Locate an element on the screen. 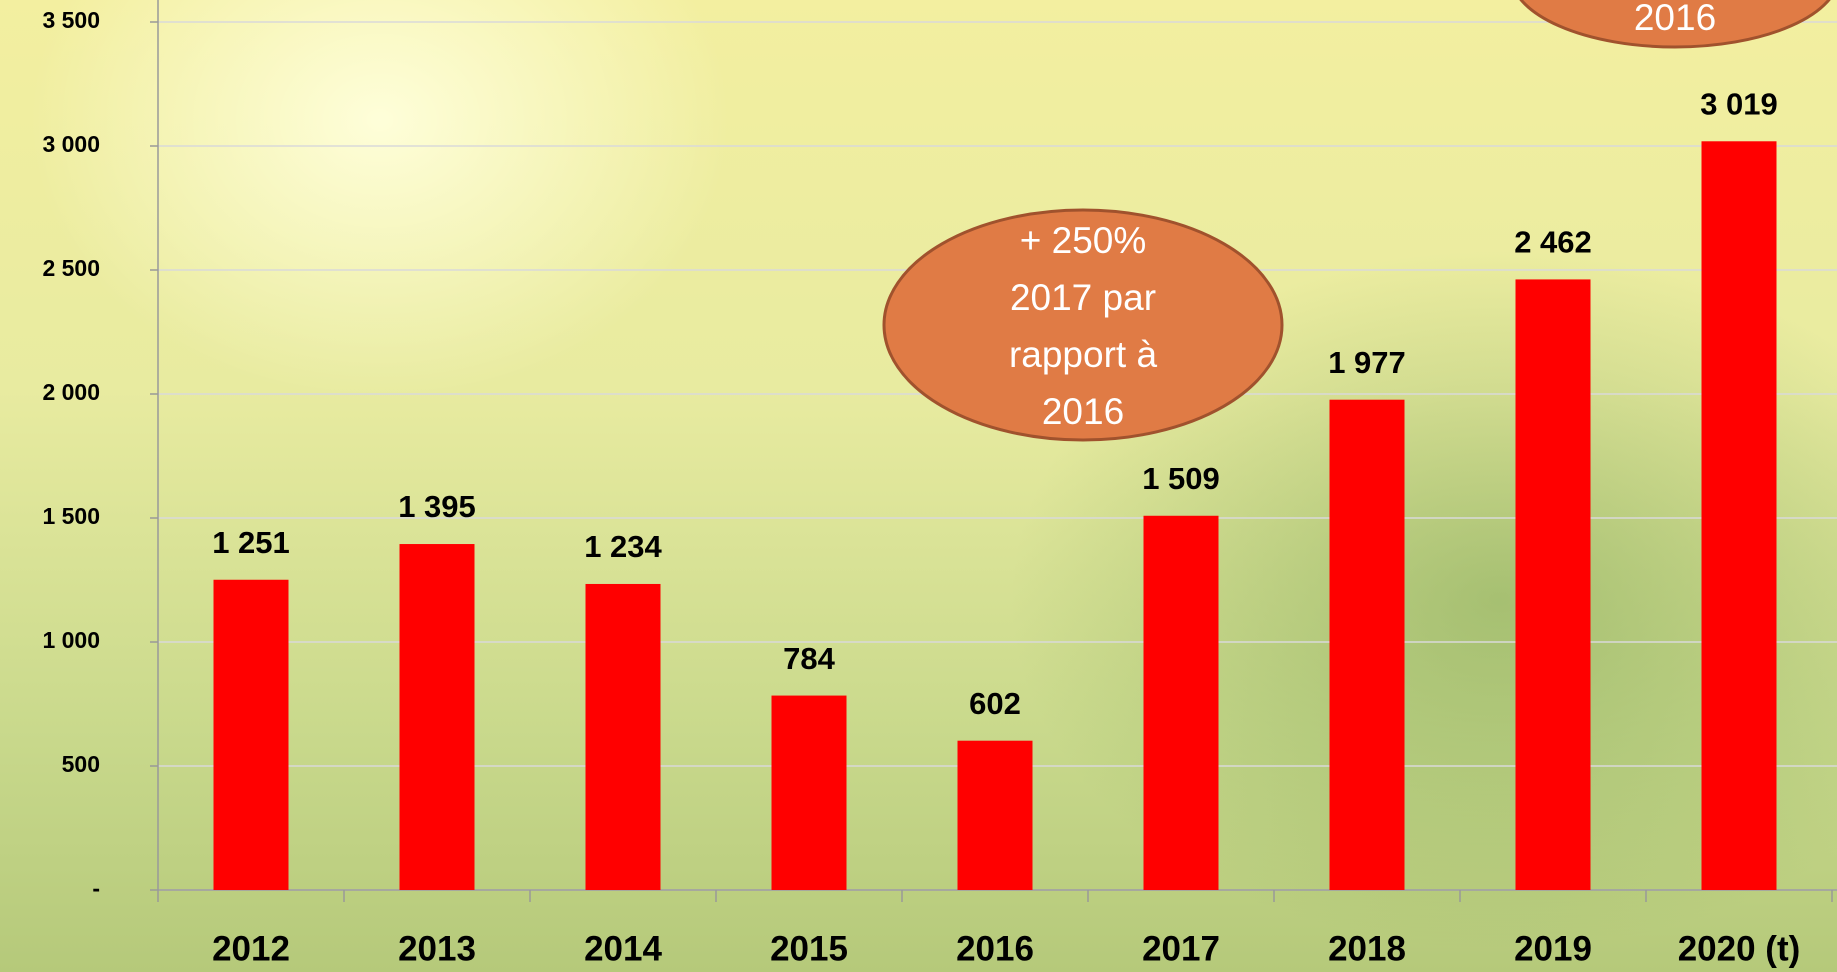  value-label: 2 462 is located at coordinates (1553, 242).